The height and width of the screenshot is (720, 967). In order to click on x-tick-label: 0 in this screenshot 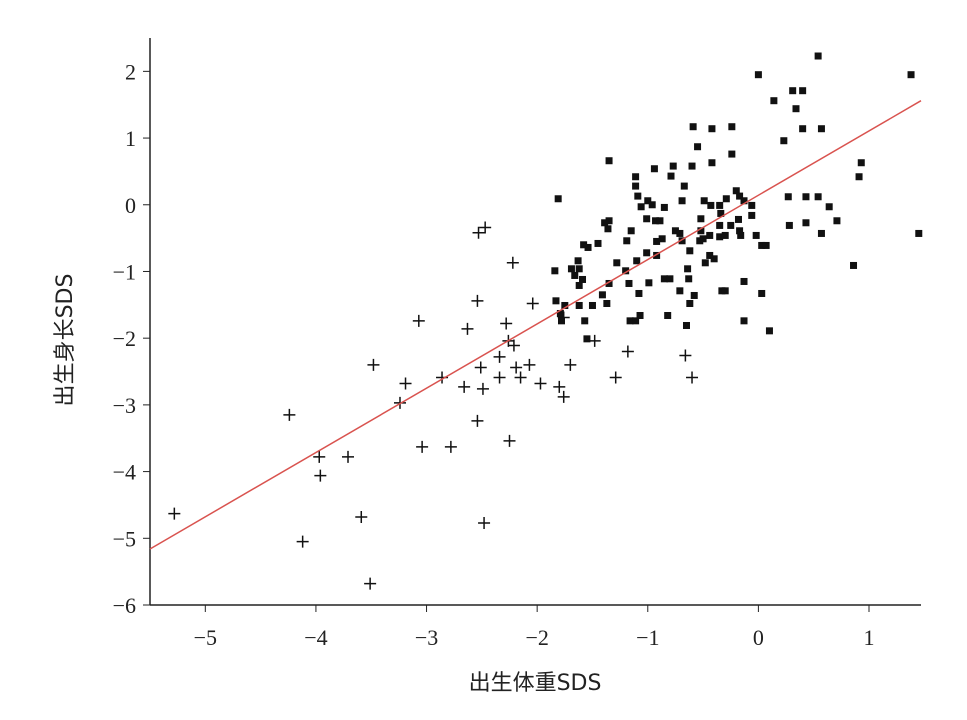, I will do `click(758, 637)`.